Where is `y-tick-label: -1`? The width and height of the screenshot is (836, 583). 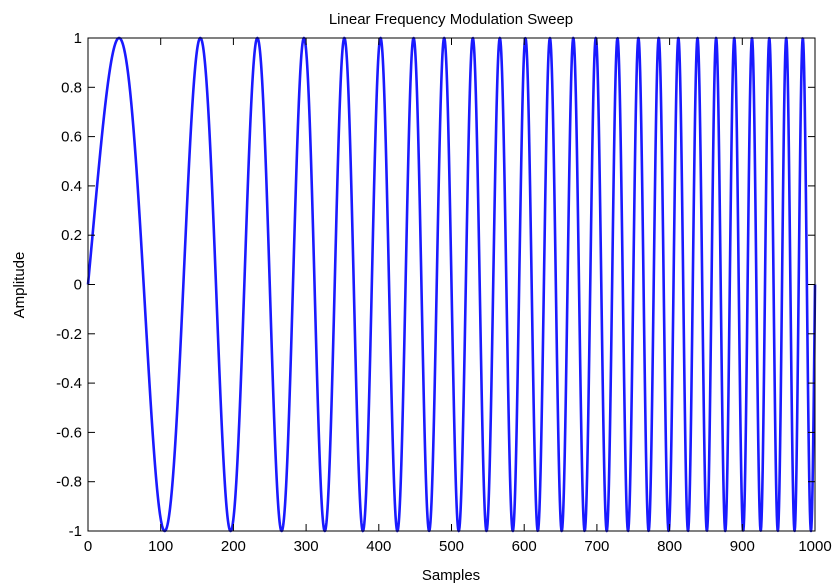 y-tick-label: -1 is located at coordinates (75, 531).